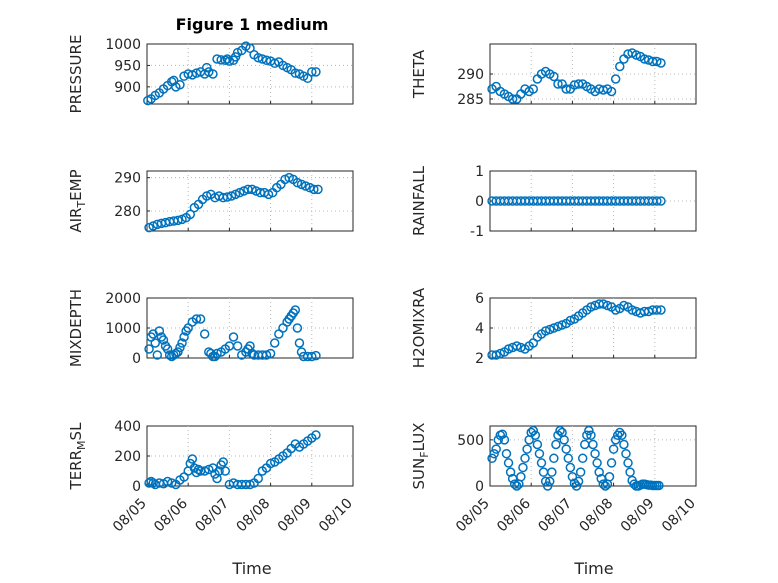 The width and height of the screenshot is (778, 583). What do you see at coordinates (136, 487) in the screenshot?
I see `y-tick-label: 0` at bounding box center [136, 487].